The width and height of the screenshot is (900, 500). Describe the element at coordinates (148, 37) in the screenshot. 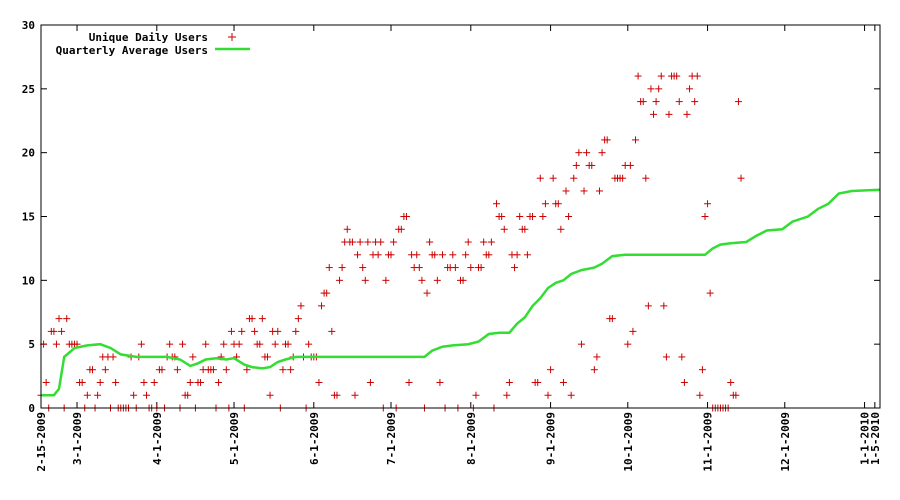

I see `legend-label-unique-daily-users: Unique Daily Users` at that location.